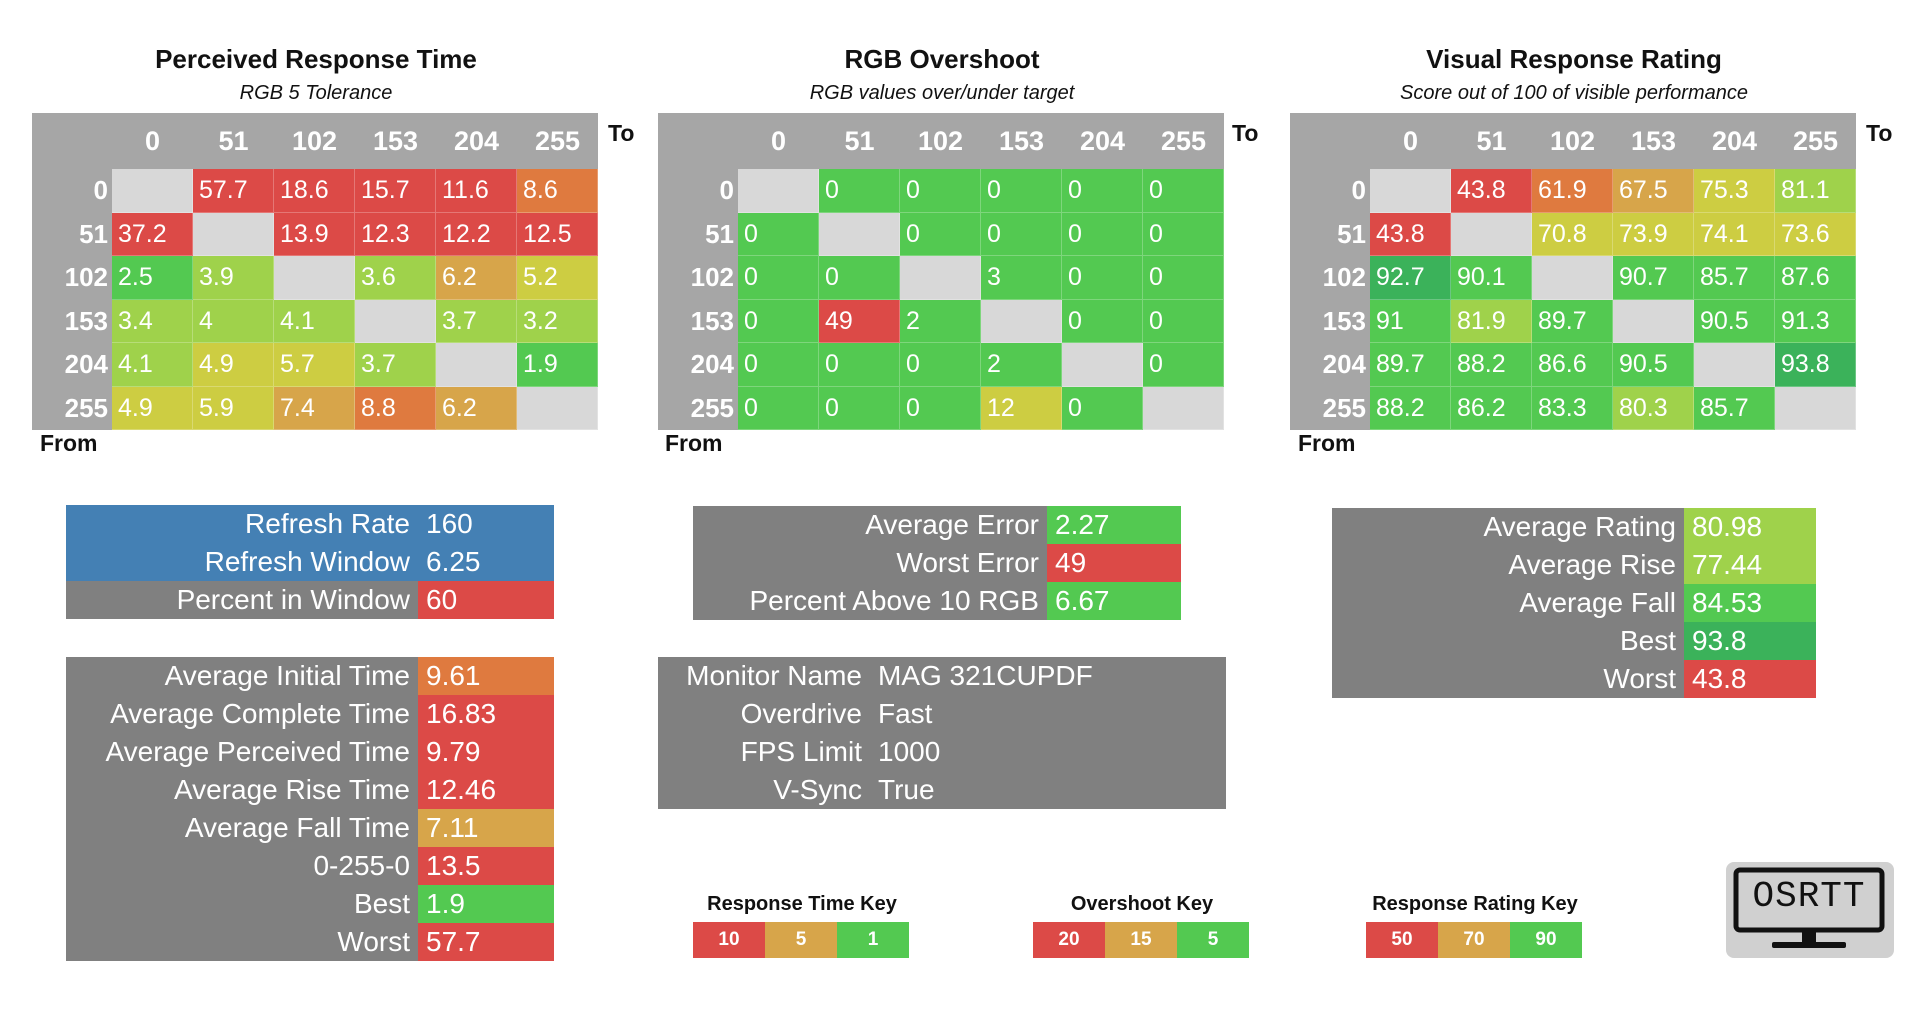 The width and height of the screenshot is (1920, 1036). I want to click on column-header: 255, so click(1815, 141).